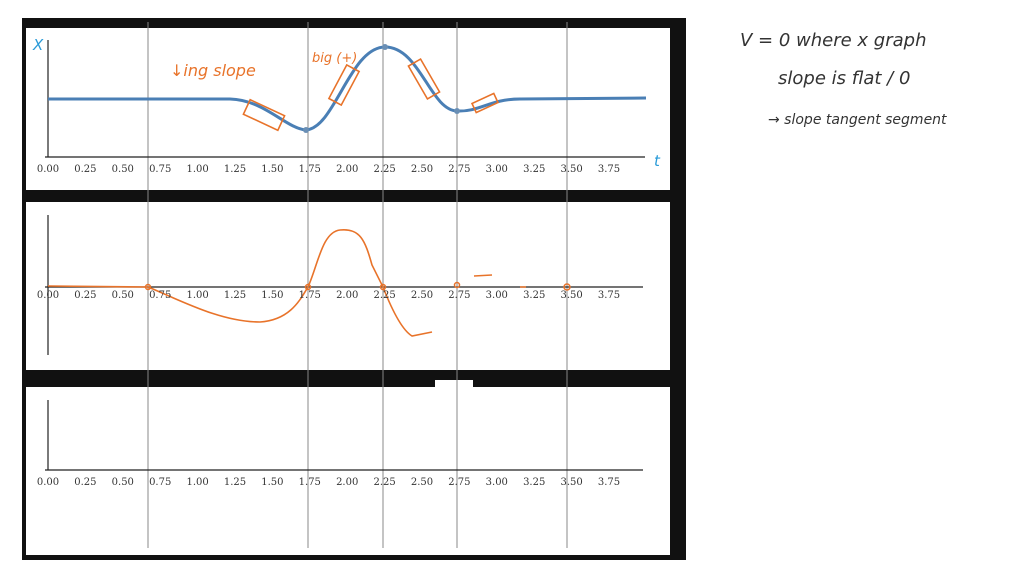  I want to click on tangent-boxes, so click(371, 94).